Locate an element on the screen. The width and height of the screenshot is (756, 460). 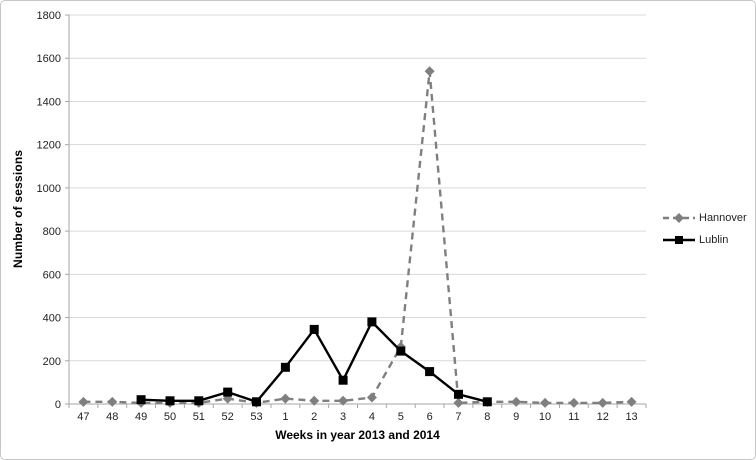
legend-label-hannover: Hannover is located at coordinates (723, 218).